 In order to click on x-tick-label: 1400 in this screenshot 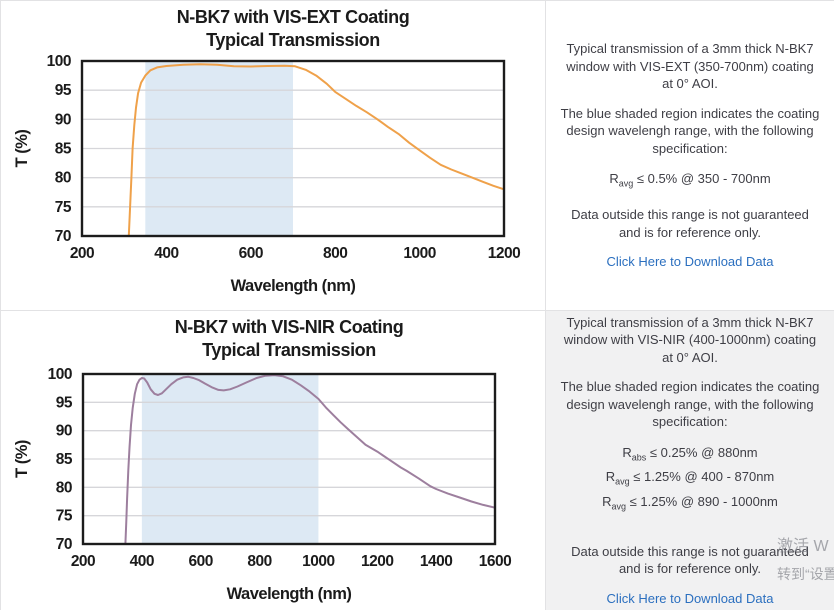, I will do `click(436, 561)`.